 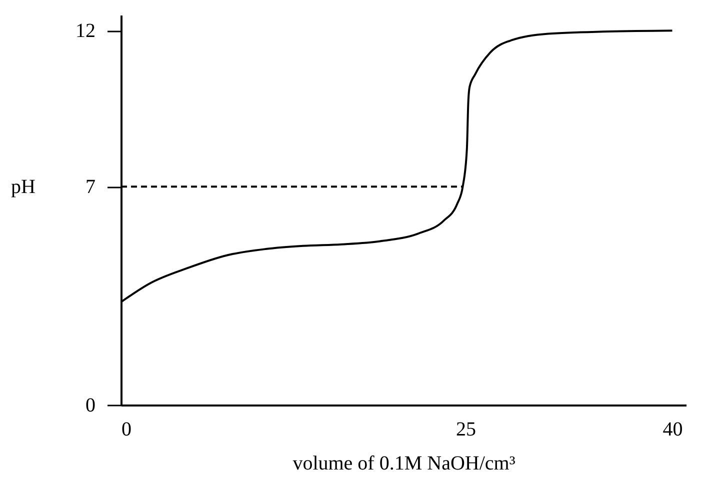 I want to click on x-tick-label: 25, so click(x=466, y=429).